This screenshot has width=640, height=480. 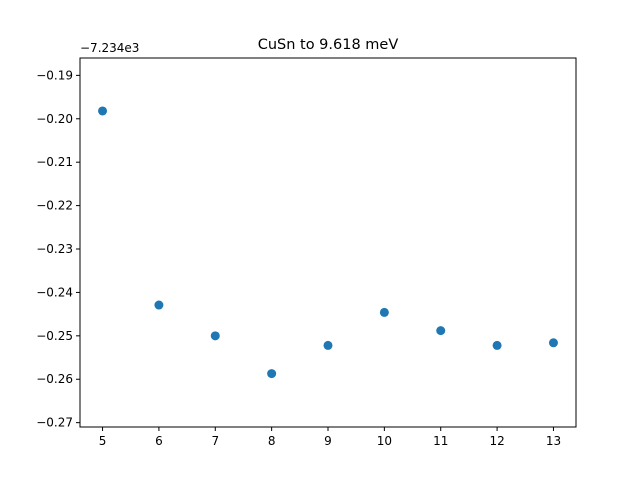 I want to click on y-tick-label: −0.27, so click(x=54, y=423).